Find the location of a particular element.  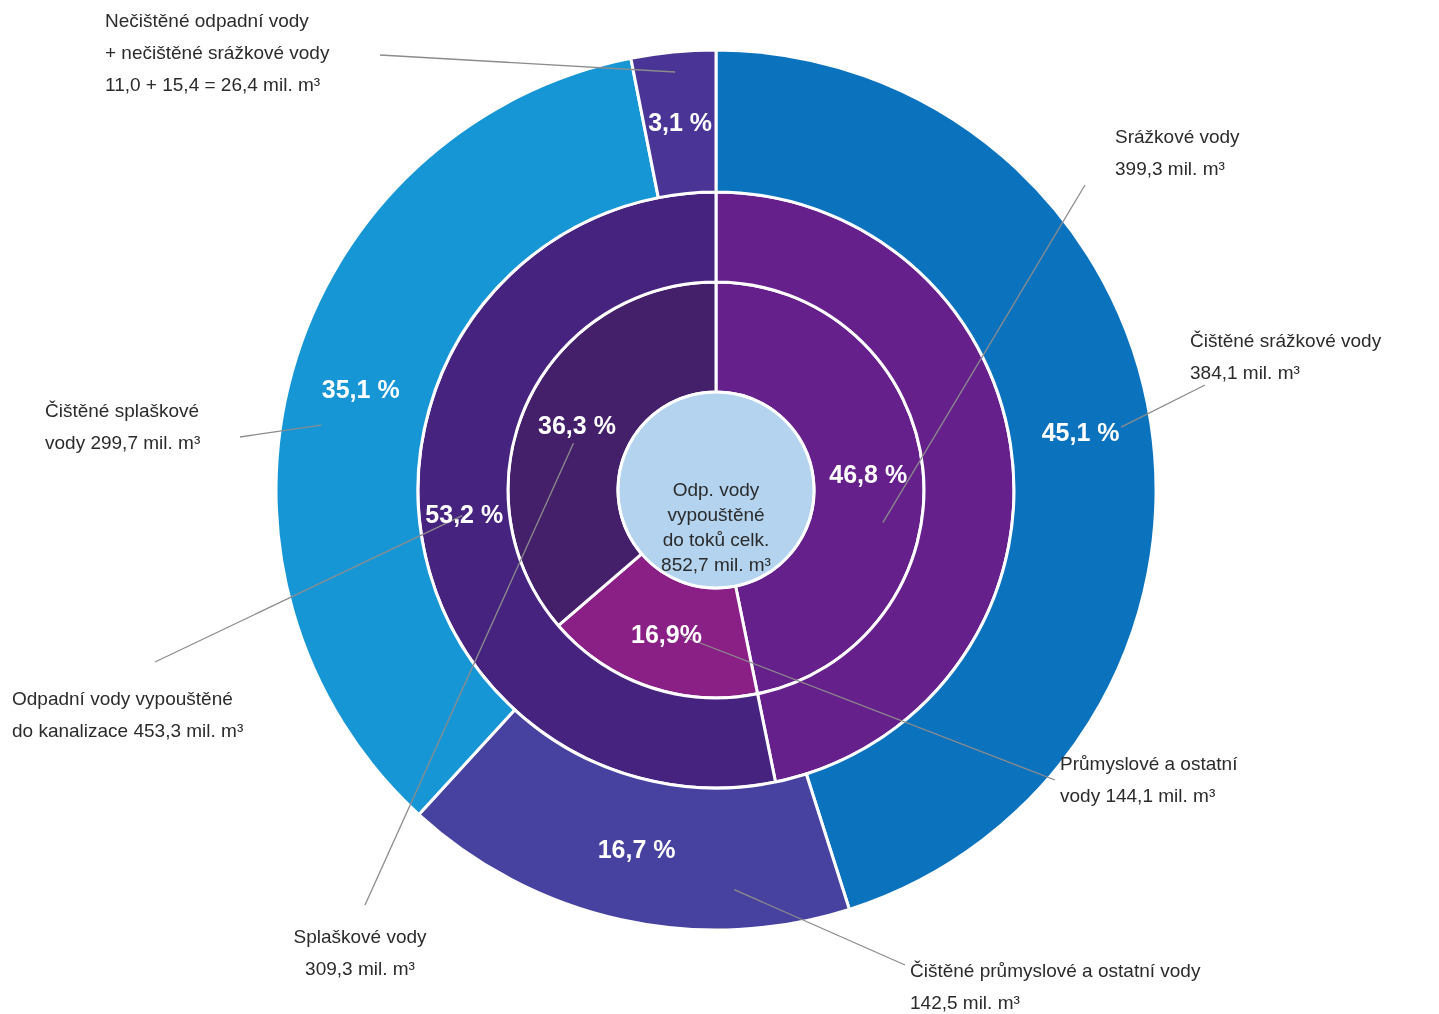

data-label: 3,1 % is located at coordinates (680, 121).